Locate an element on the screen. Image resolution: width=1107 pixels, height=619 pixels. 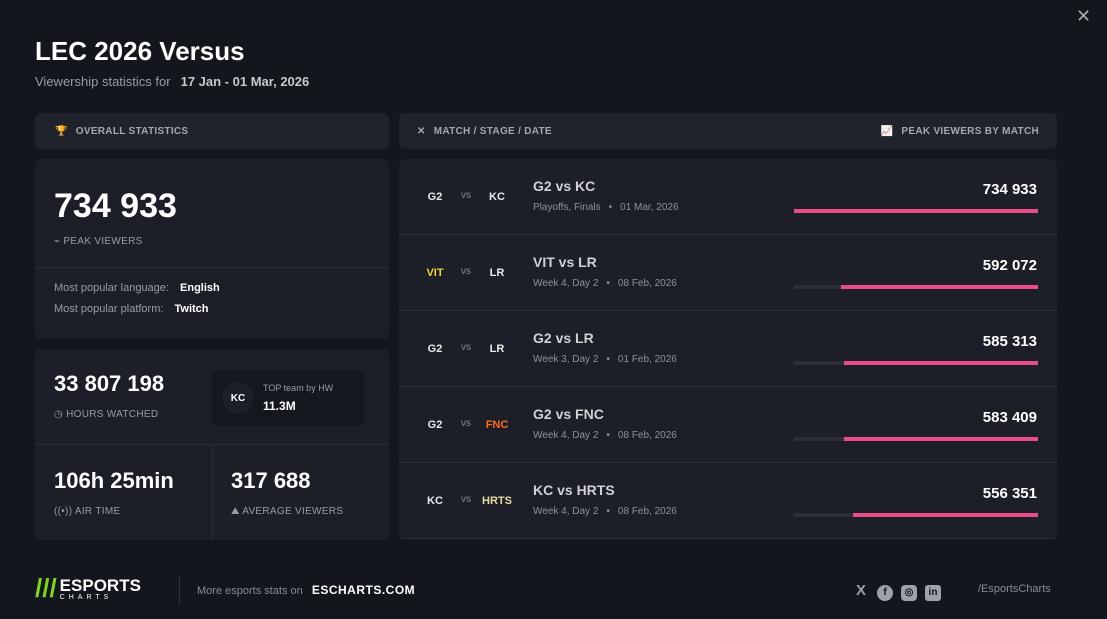
match-title: G2 vs FNC is located at coordinates (568, 414).